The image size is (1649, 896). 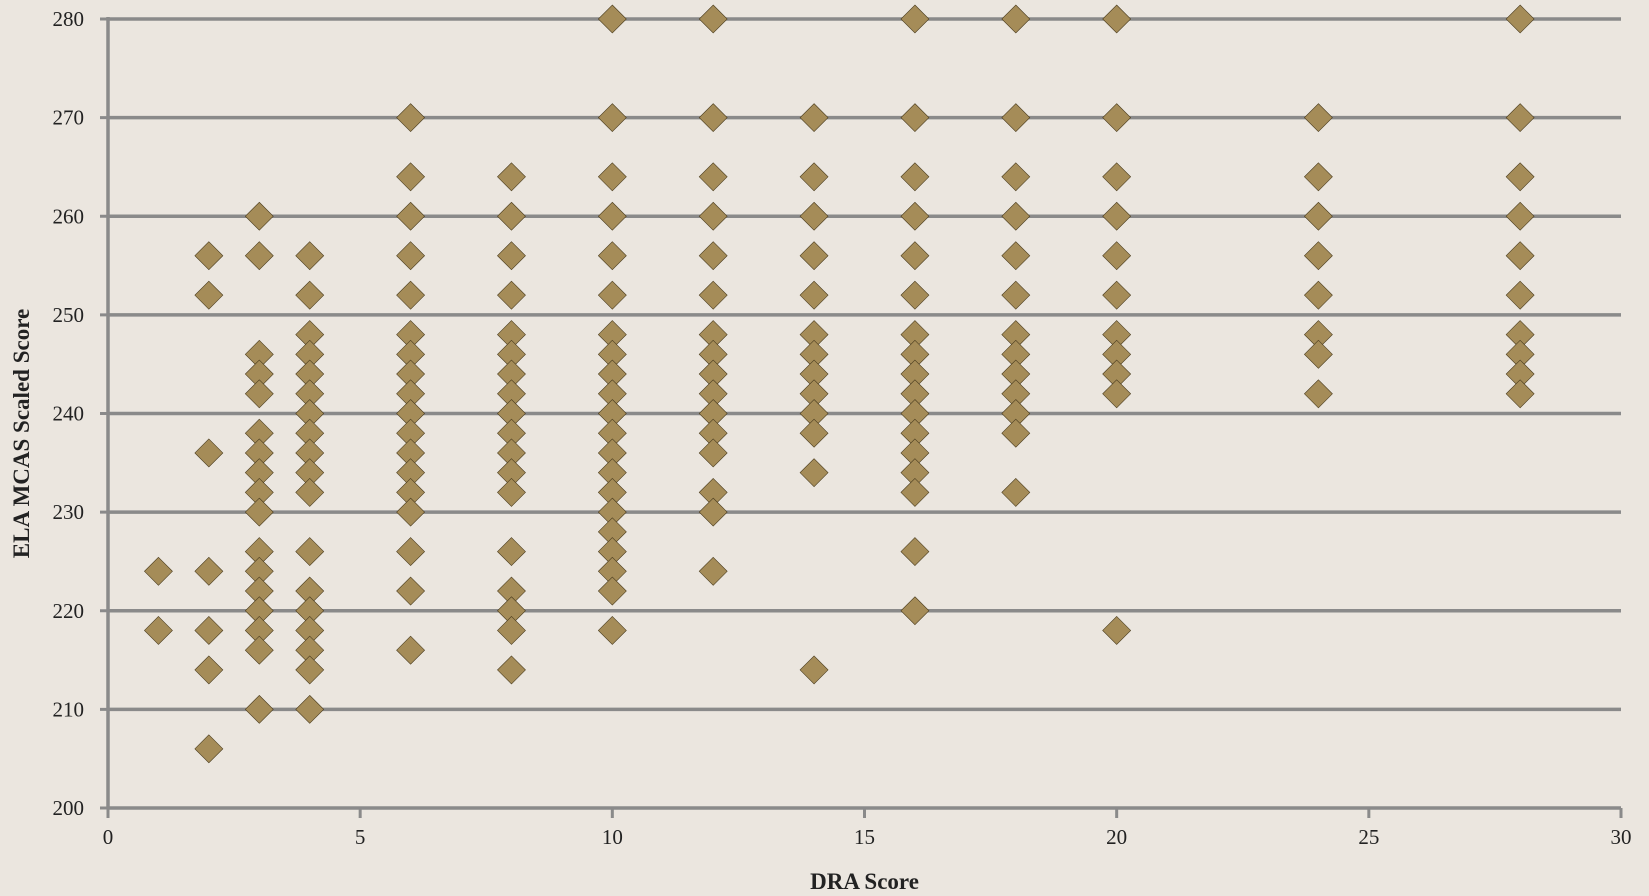 I want to click on y-tick-label: 220, so click(x=69, y=611).